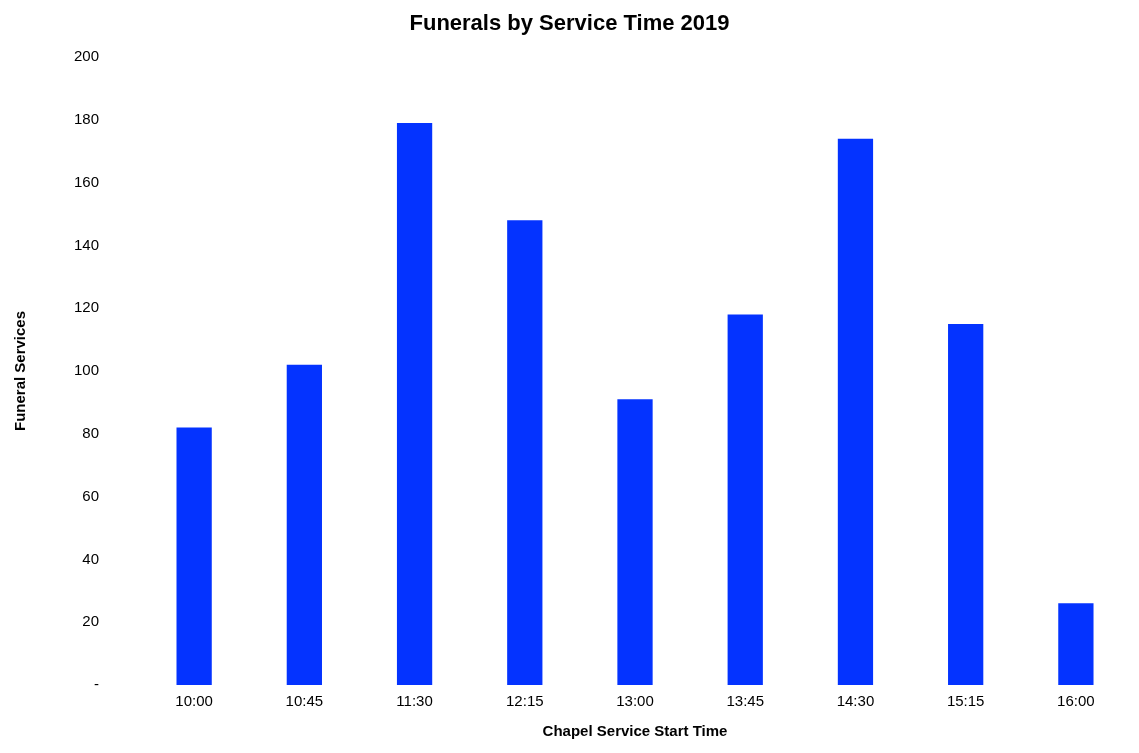 The image size is (1139, 753). Describe the element at coordinates (87, 118) in the screenshot. I see `y-tick-label: 180` at that location.